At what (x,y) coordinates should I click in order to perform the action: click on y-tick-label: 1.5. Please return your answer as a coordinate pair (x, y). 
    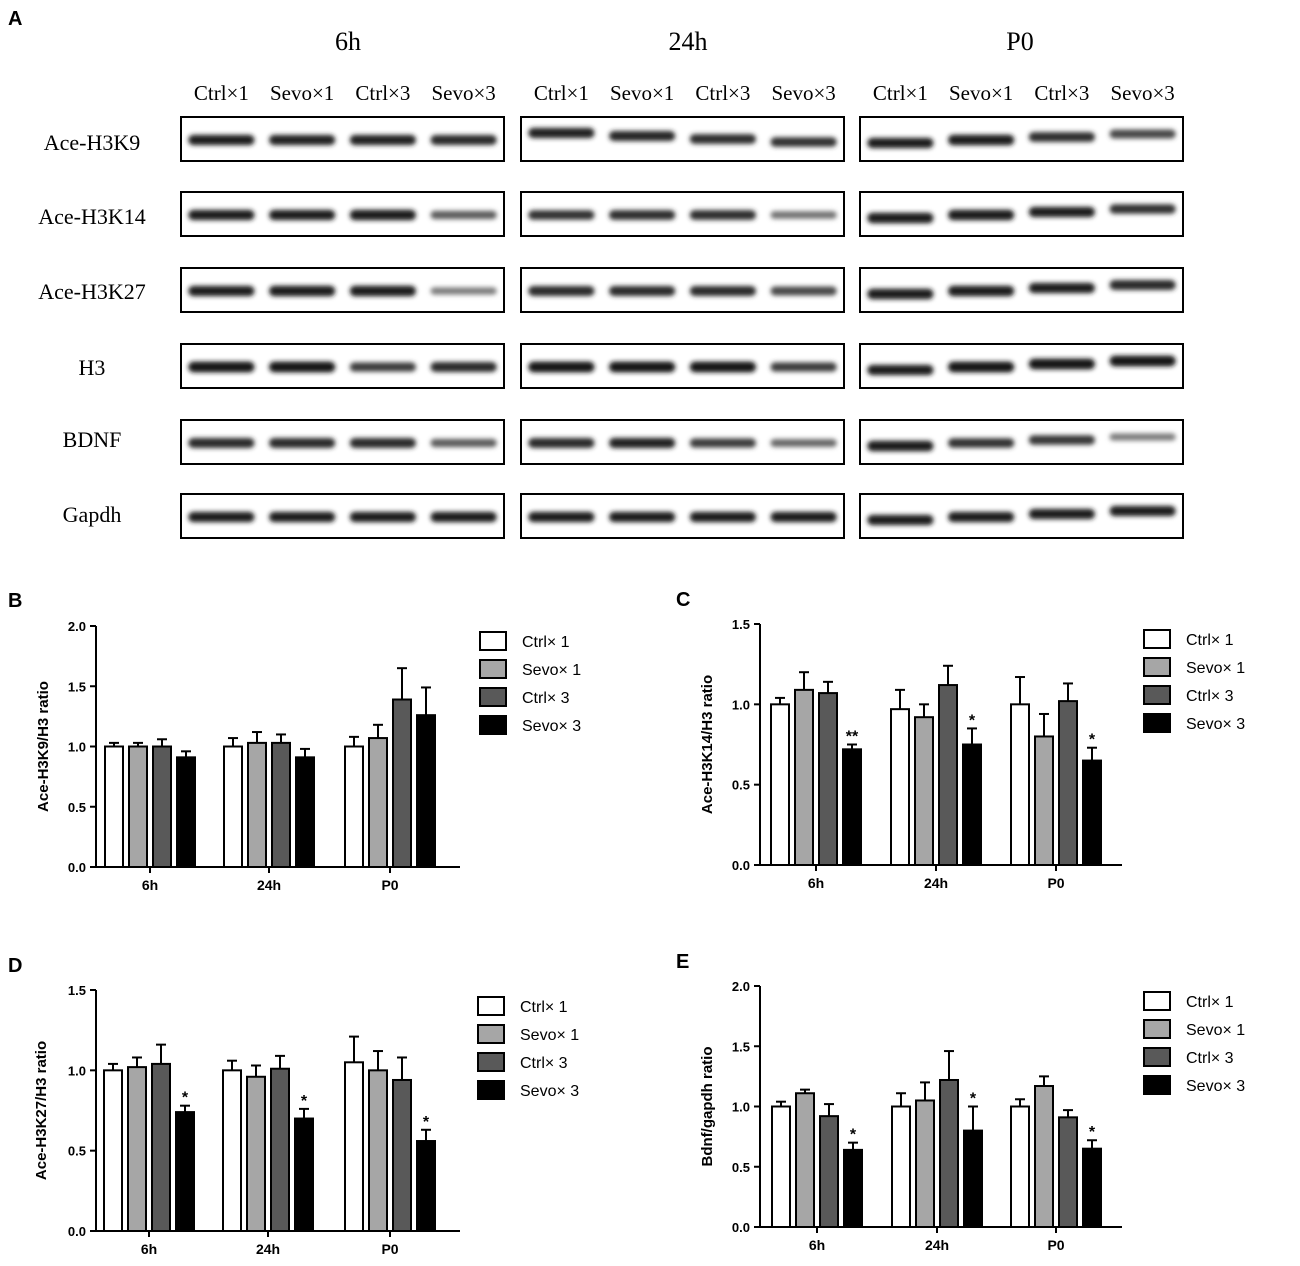
    Looking at the image, I should click on (741, 624).